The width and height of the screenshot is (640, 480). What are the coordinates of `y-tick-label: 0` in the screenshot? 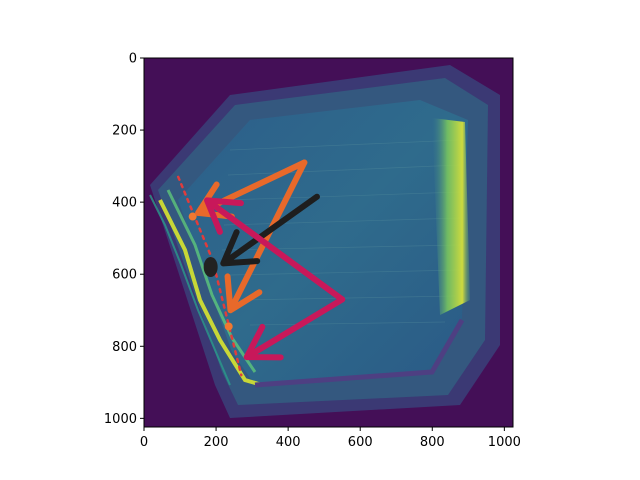 It's located at (133, 59).